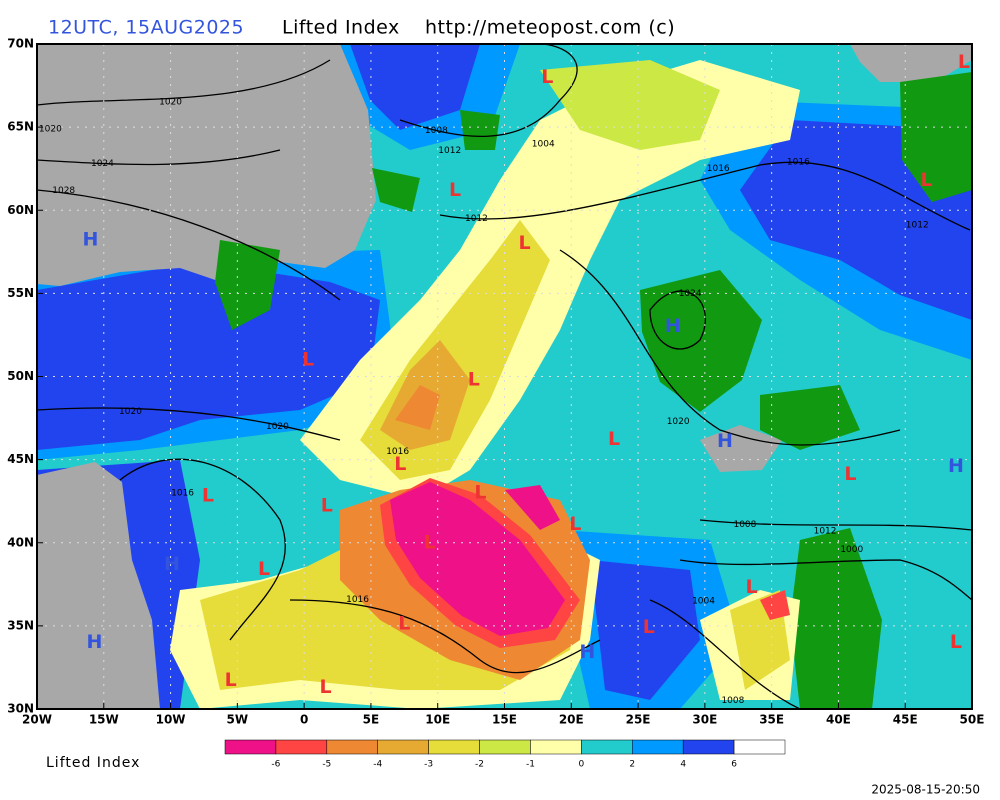 This screenshot has width=1000, height=800. I want to click on lon-tick-label: 45E, so click(905, 720).